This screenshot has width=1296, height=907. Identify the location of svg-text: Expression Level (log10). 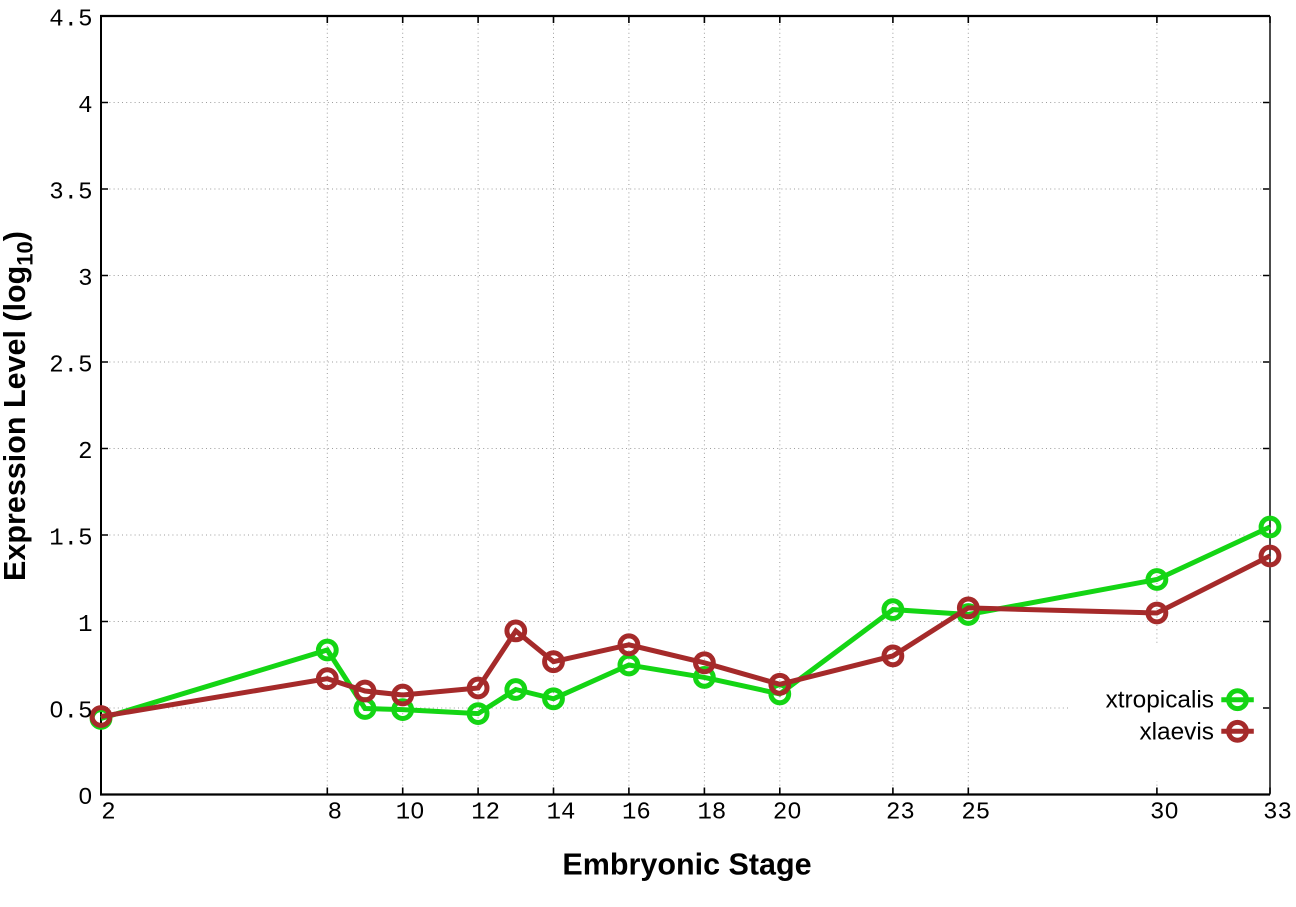
(19, 406).